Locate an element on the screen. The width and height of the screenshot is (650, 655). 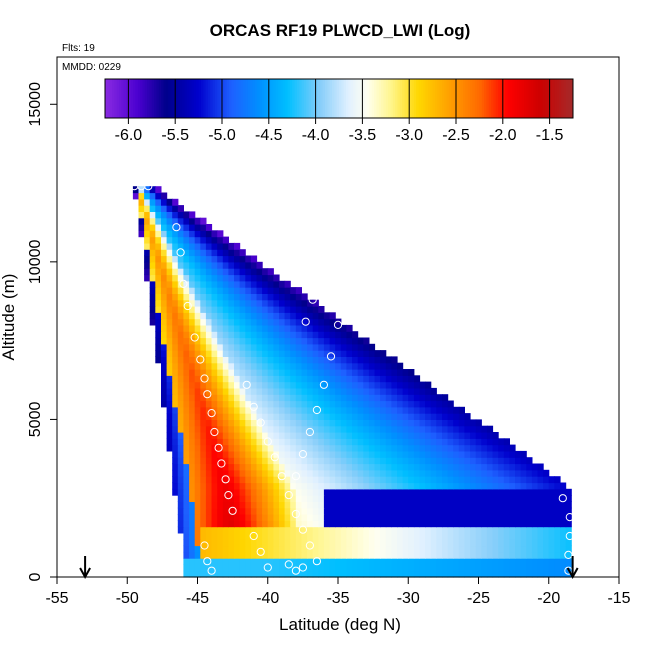
sample-point is located at coordinates (207, 394).